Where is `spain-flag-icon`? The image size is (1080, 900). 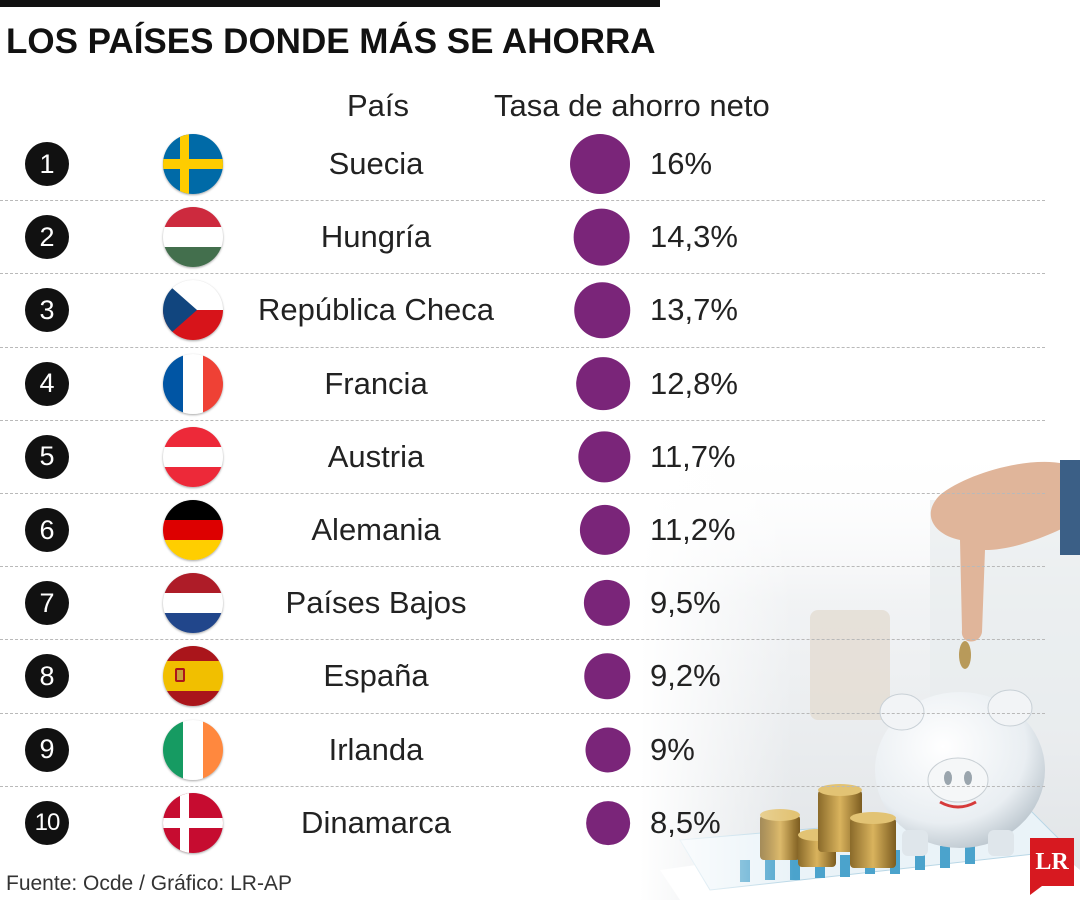
spain-flag-icon is located at coordinates (193, 676).